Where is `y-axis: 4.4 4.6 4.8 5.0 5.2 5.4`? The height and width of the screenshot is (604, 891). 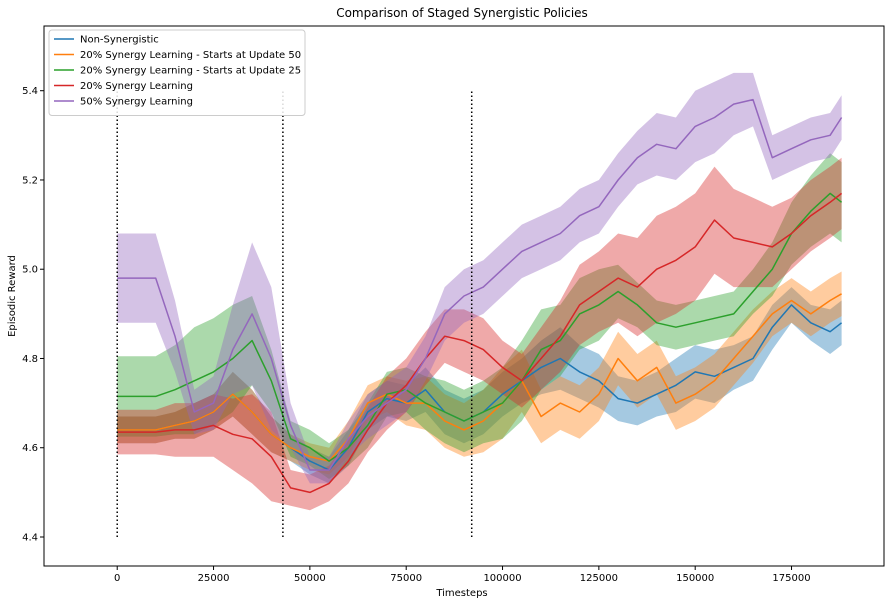 y-axis: 4.4 4.6 4.8 5.0 5.2 5.4 is located at coordinates (33, 314).